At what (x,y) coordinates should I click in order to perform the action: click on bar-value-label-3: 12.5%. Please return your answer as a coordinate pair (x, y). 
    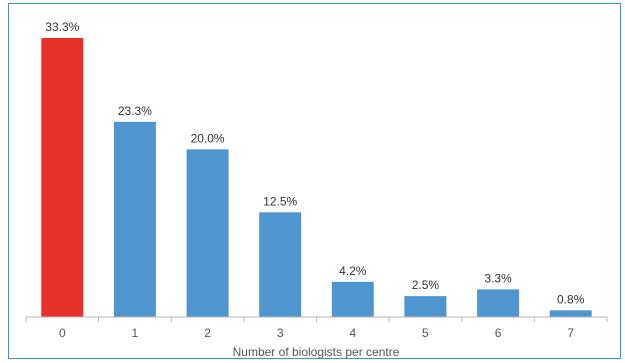
    Looking at the image, I should click on (280, 201).